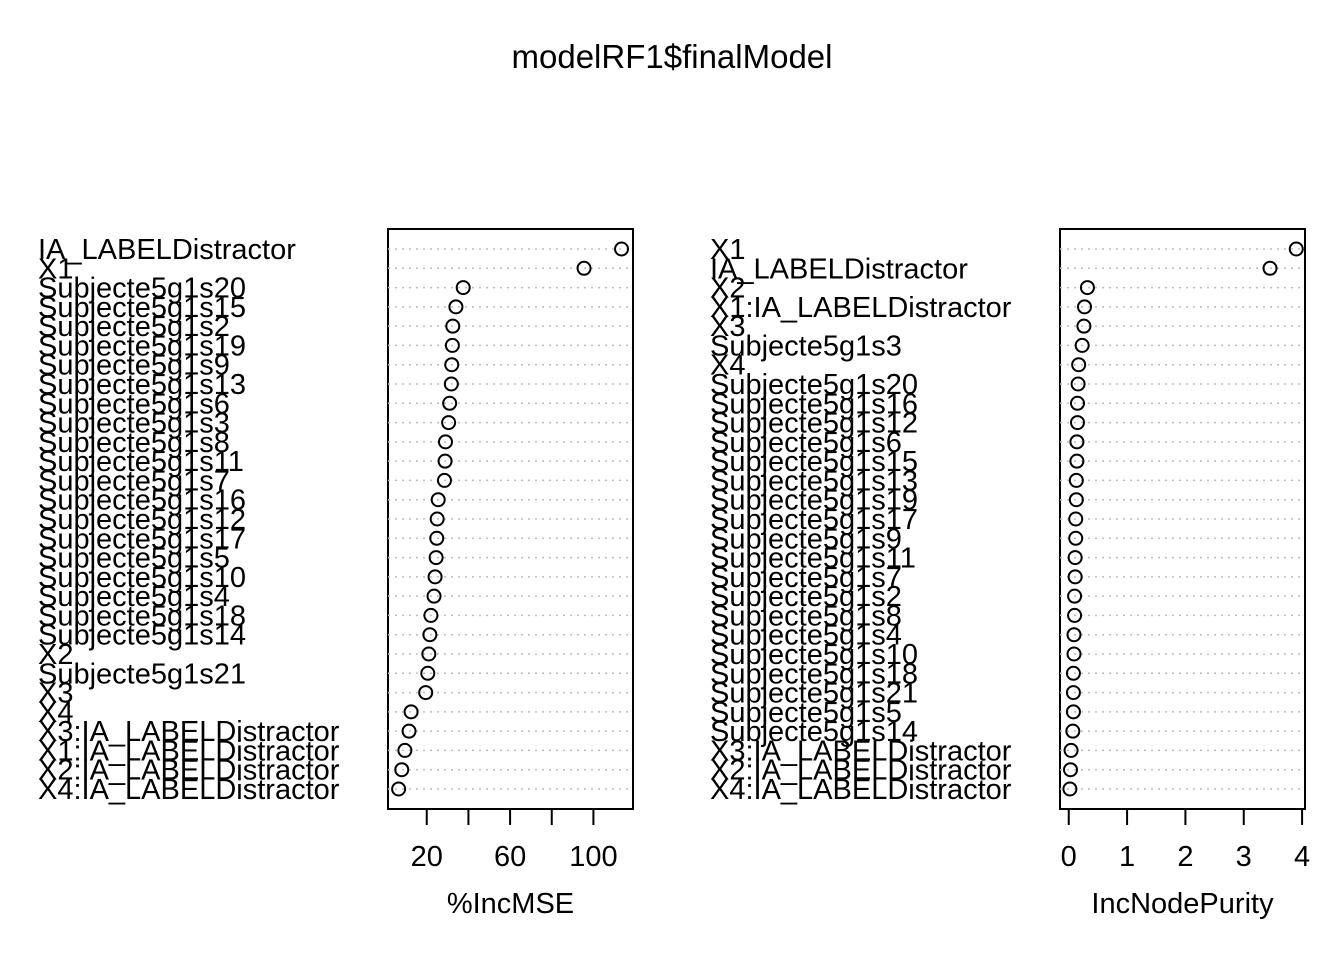  Describe the element at coordinates (510, 904) in the screenshot. I see `inc-mse-x-axis-title: %IncMSE` at that location.